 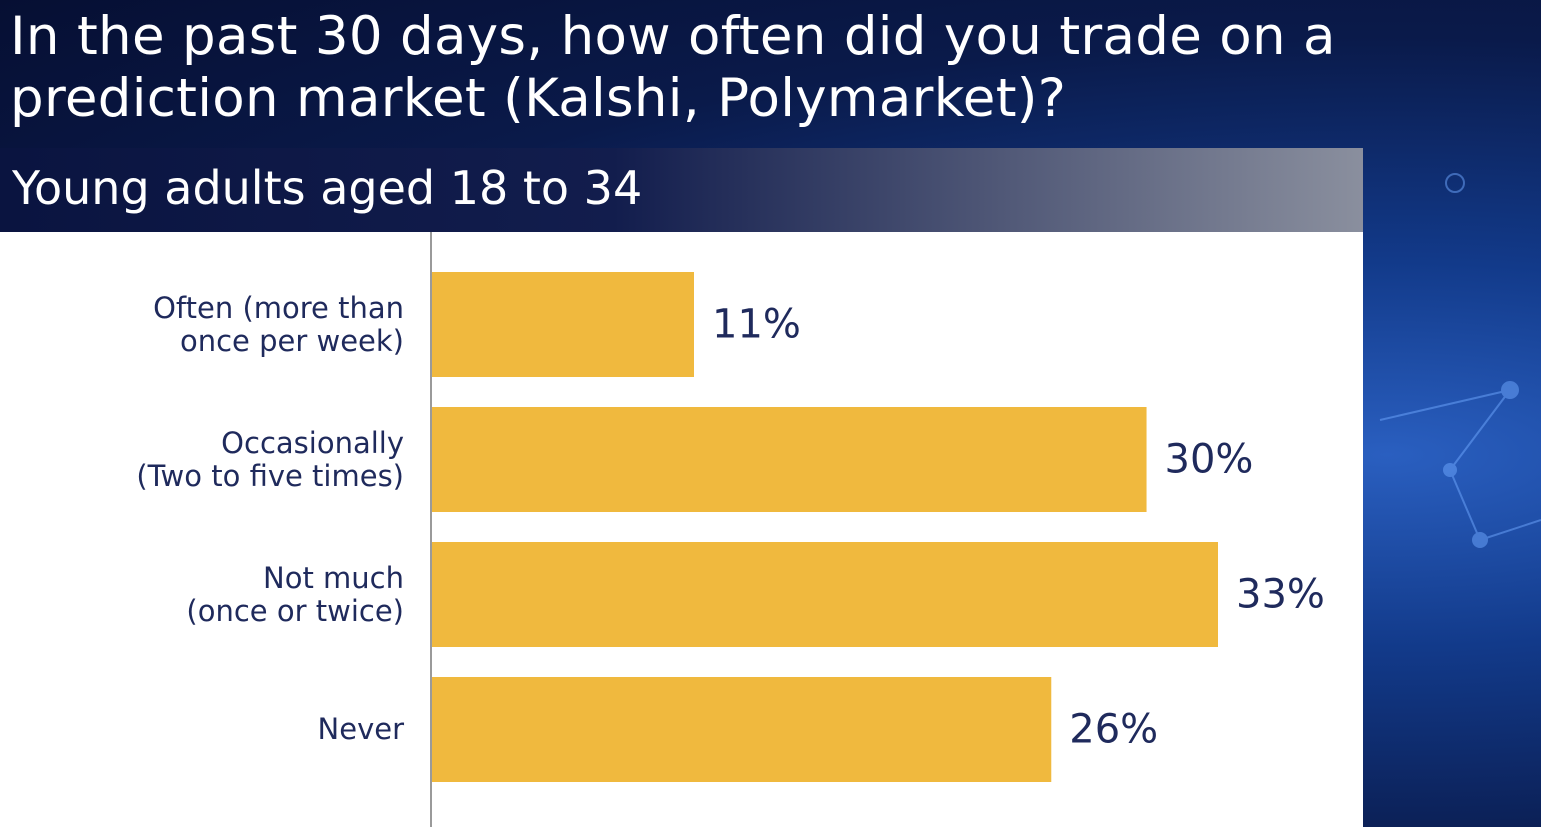 What do you see at coordinates (327, 188) in the screenshot?
I see `subtitle: Young adults aged 18 to 34` at bounding box center [327, 188].